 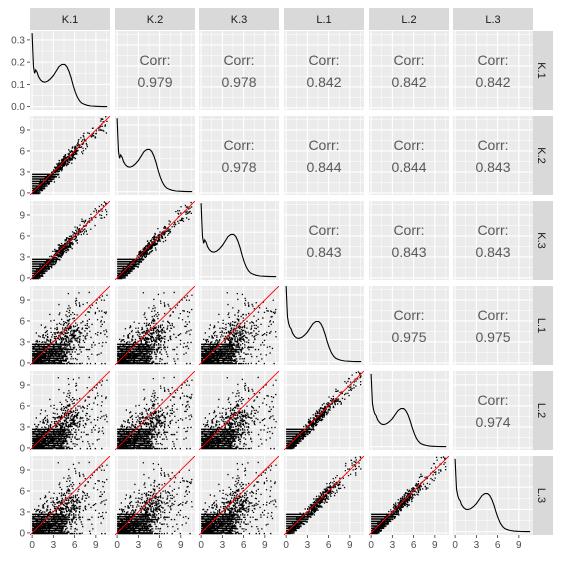 I want to click on panel-L.2-L.3: Corr: 0.974, so click(x=493, y=410).